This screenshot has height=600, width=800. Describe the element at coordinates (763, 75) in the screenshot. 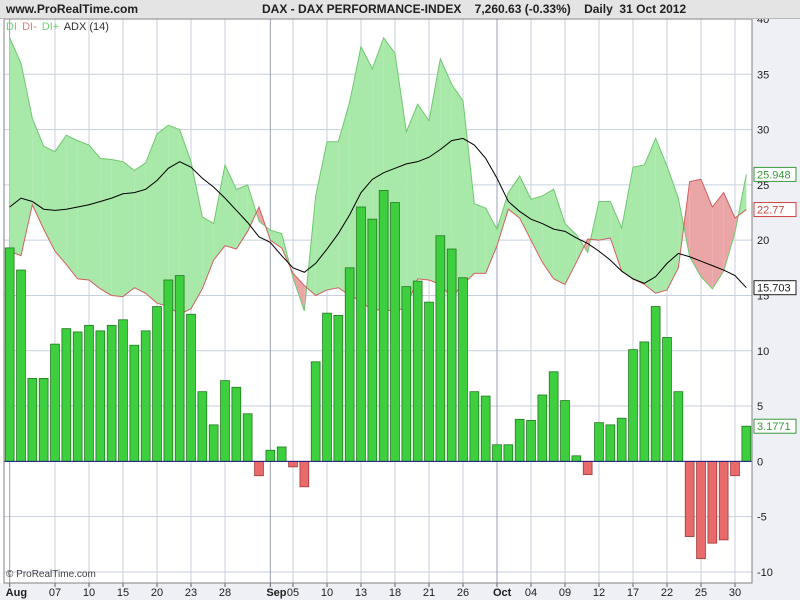

I see `y-tick-label: 35` at that location.